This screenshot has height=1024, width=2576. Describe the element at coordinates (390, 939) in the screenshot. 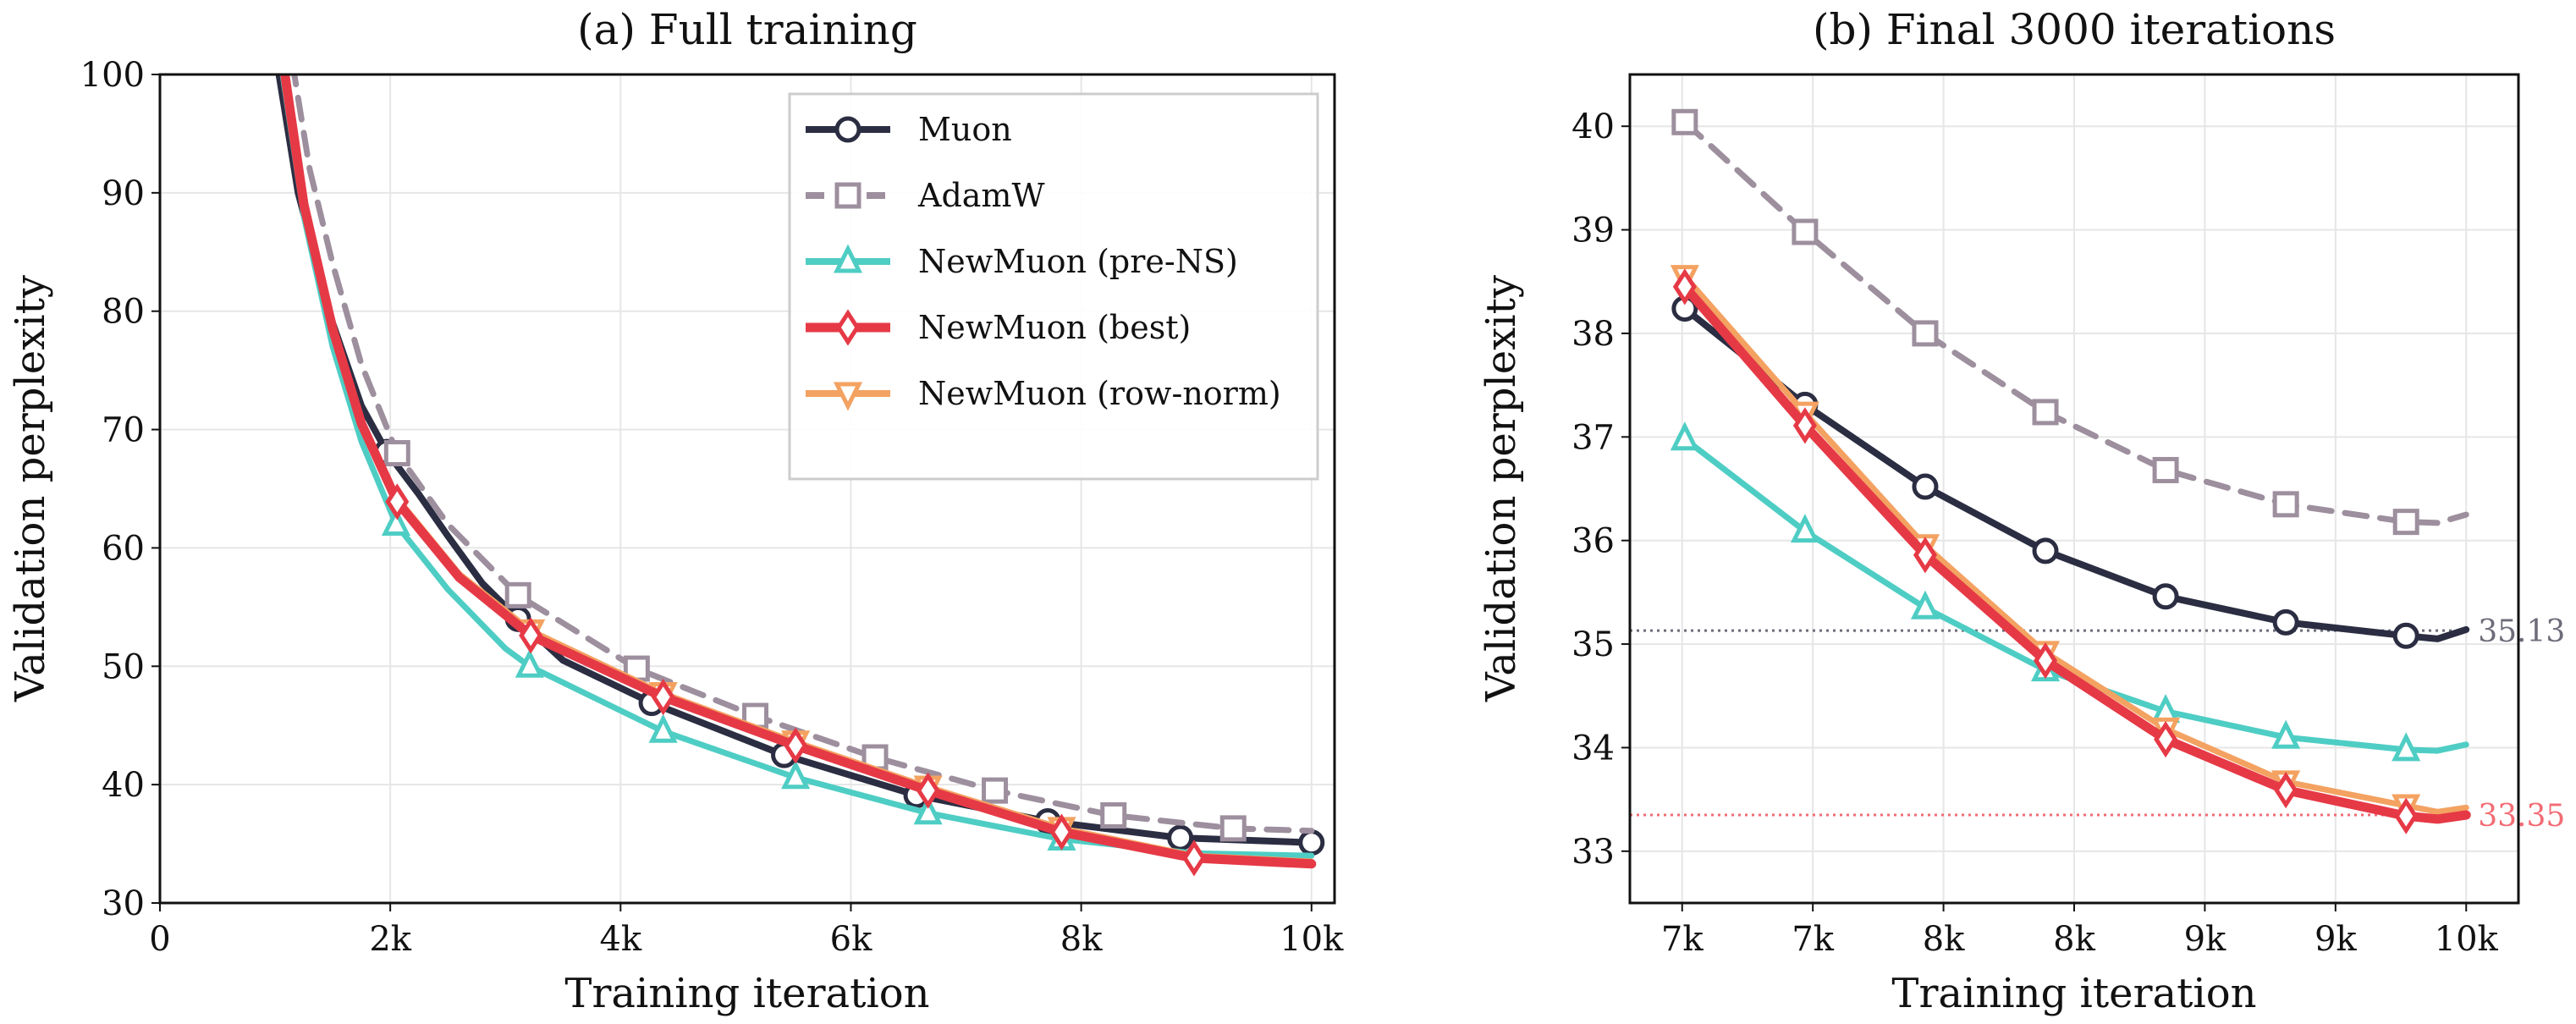

I see `x-tick-label: 2k` at that location.